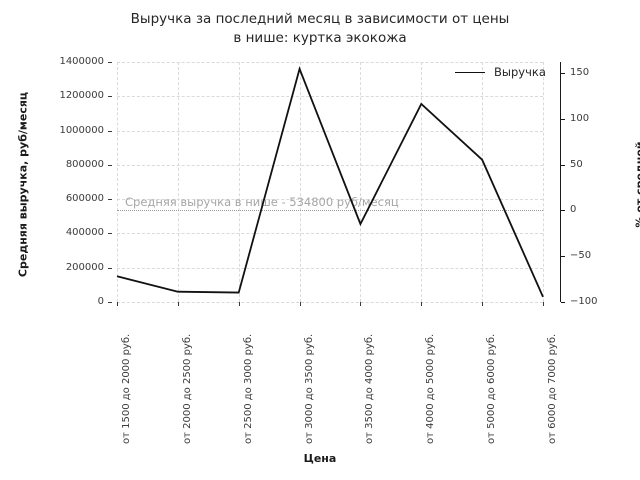  I want to click on x-axis-label: Цена, so click(320, 458).